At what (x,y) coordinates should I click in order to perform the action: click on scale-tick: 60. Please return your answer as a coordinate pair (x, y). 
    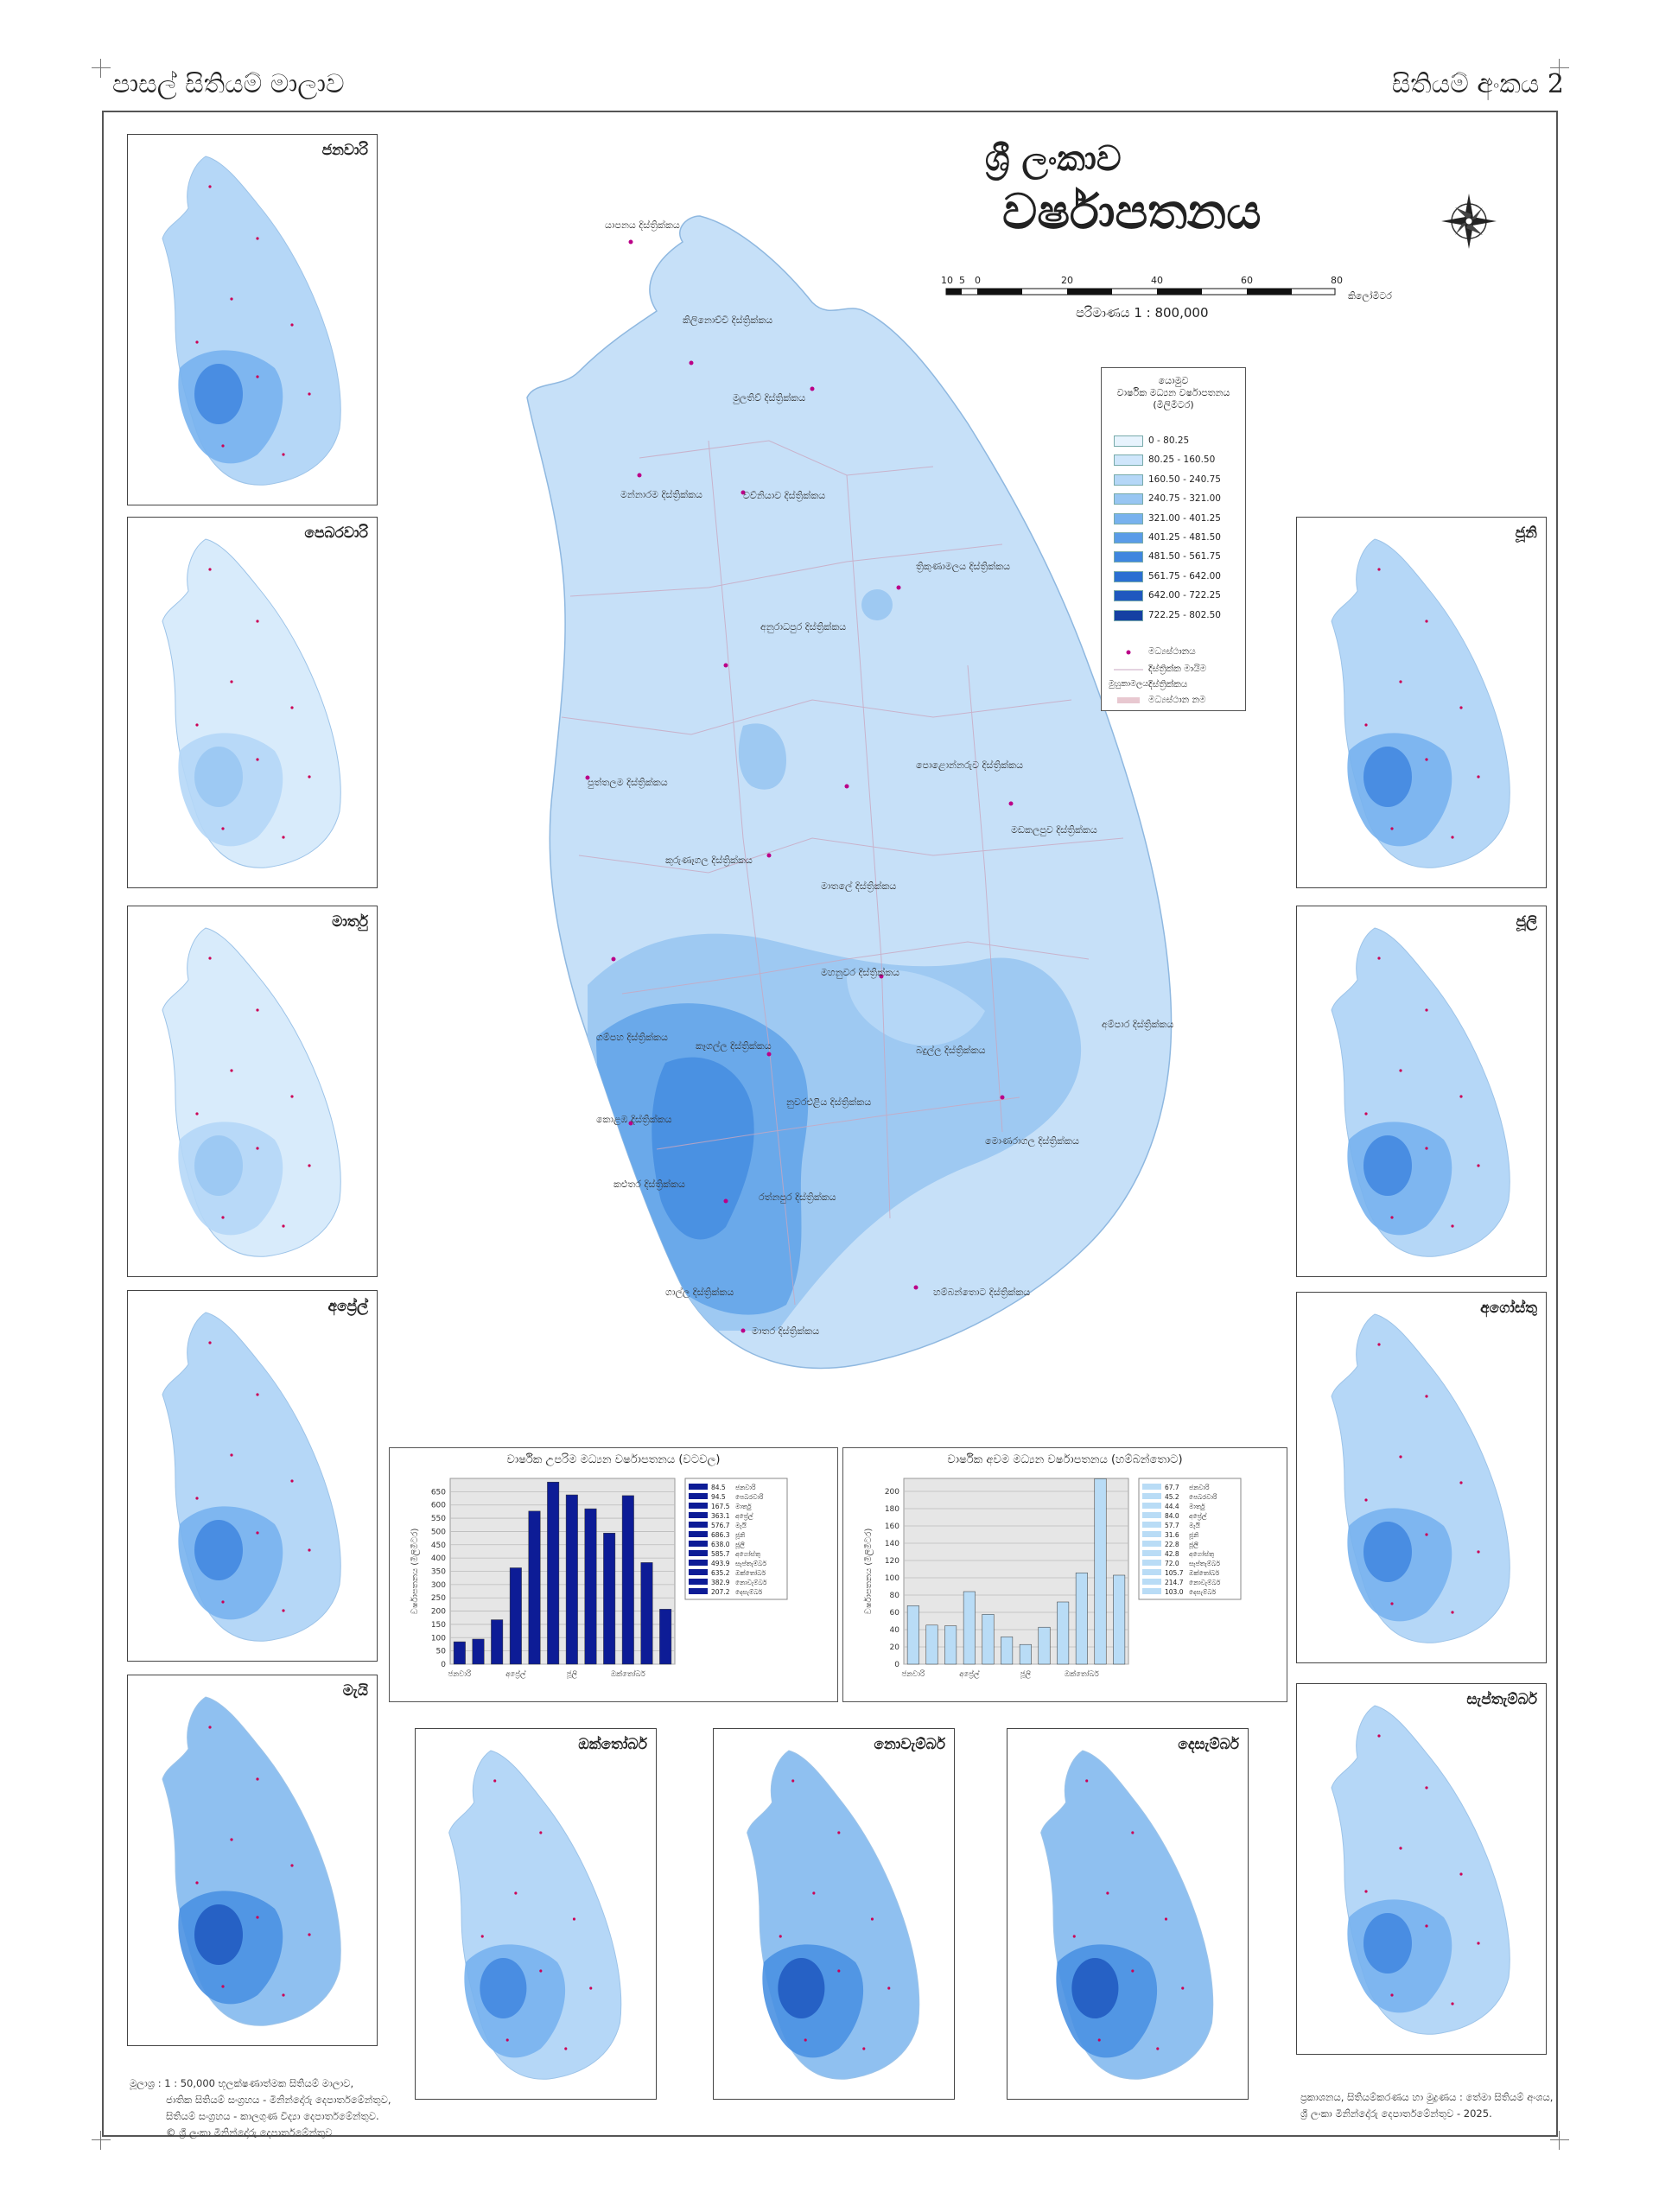
    Looking at the image, I should click on (1247, 280).